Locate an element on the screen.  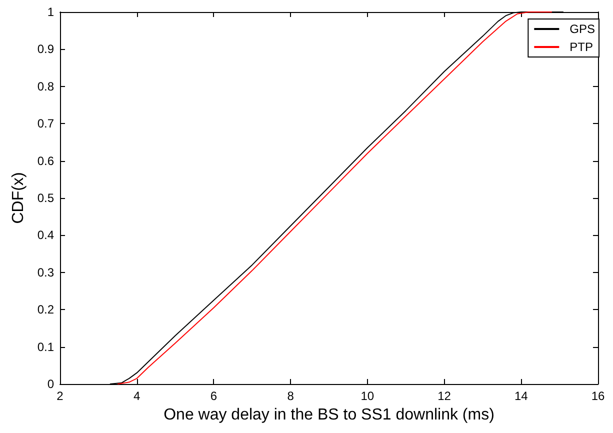
y-tick-label: 0.5 is located at coordinates (45, 198).